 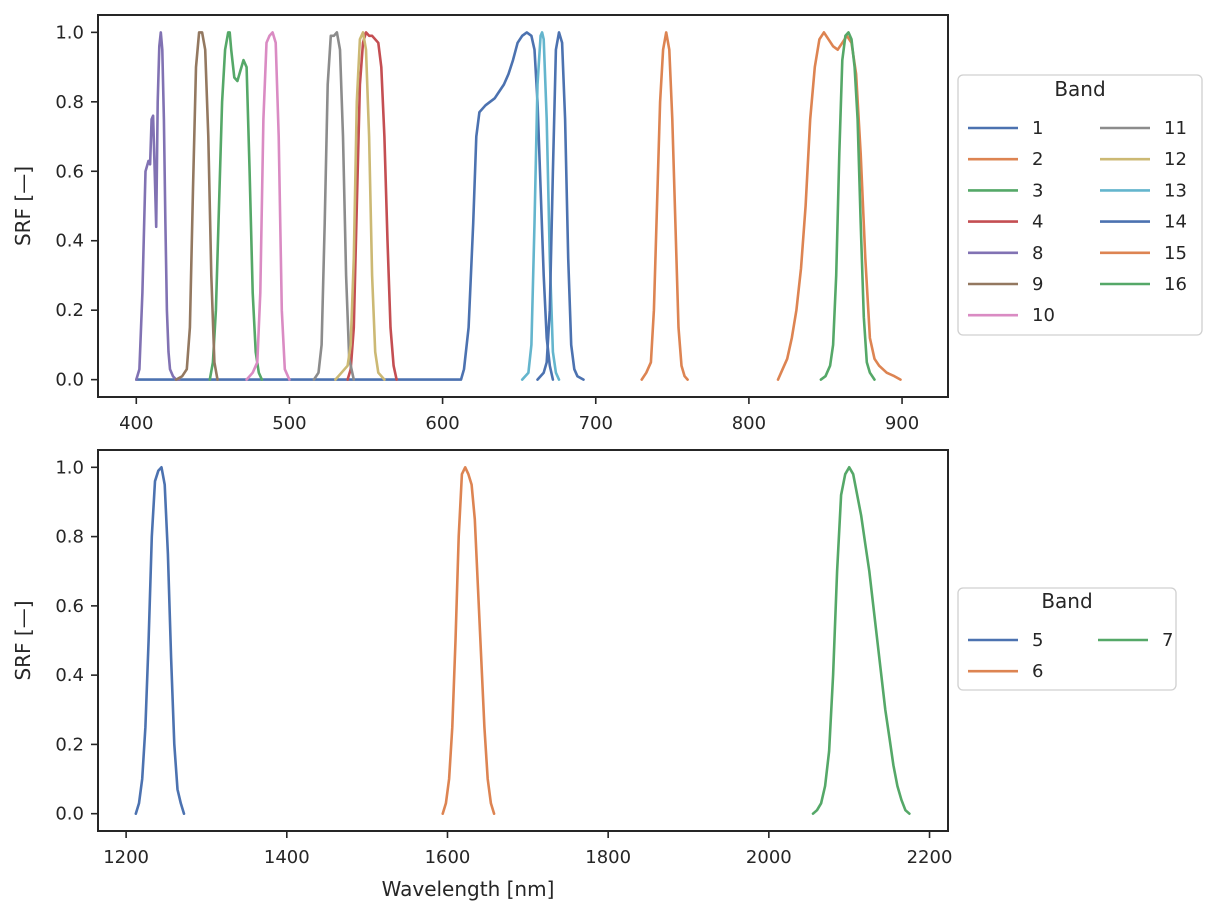 What do you see at coordinates (289, 423) in the screenshot?
I see `x-tick-label: 500` at bounding box center [289, 423].